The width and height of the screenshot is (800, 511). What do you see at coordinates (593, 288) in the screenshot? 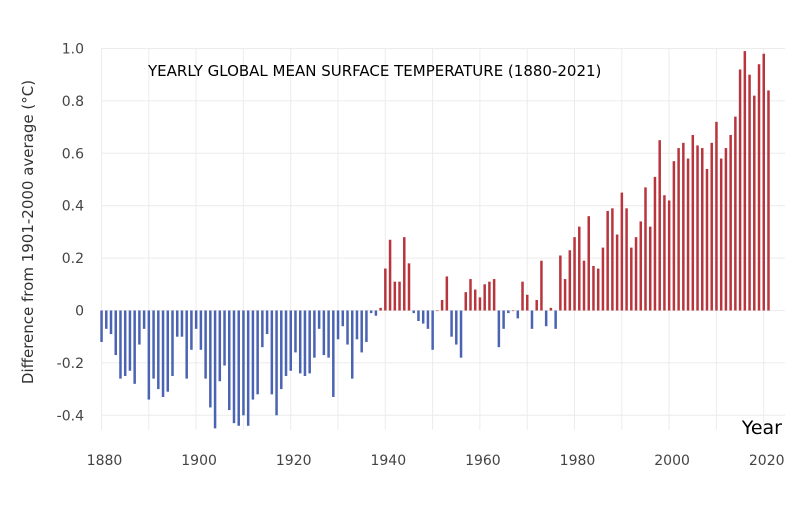
I see `bar-1984` at bounding box center [593, 288].